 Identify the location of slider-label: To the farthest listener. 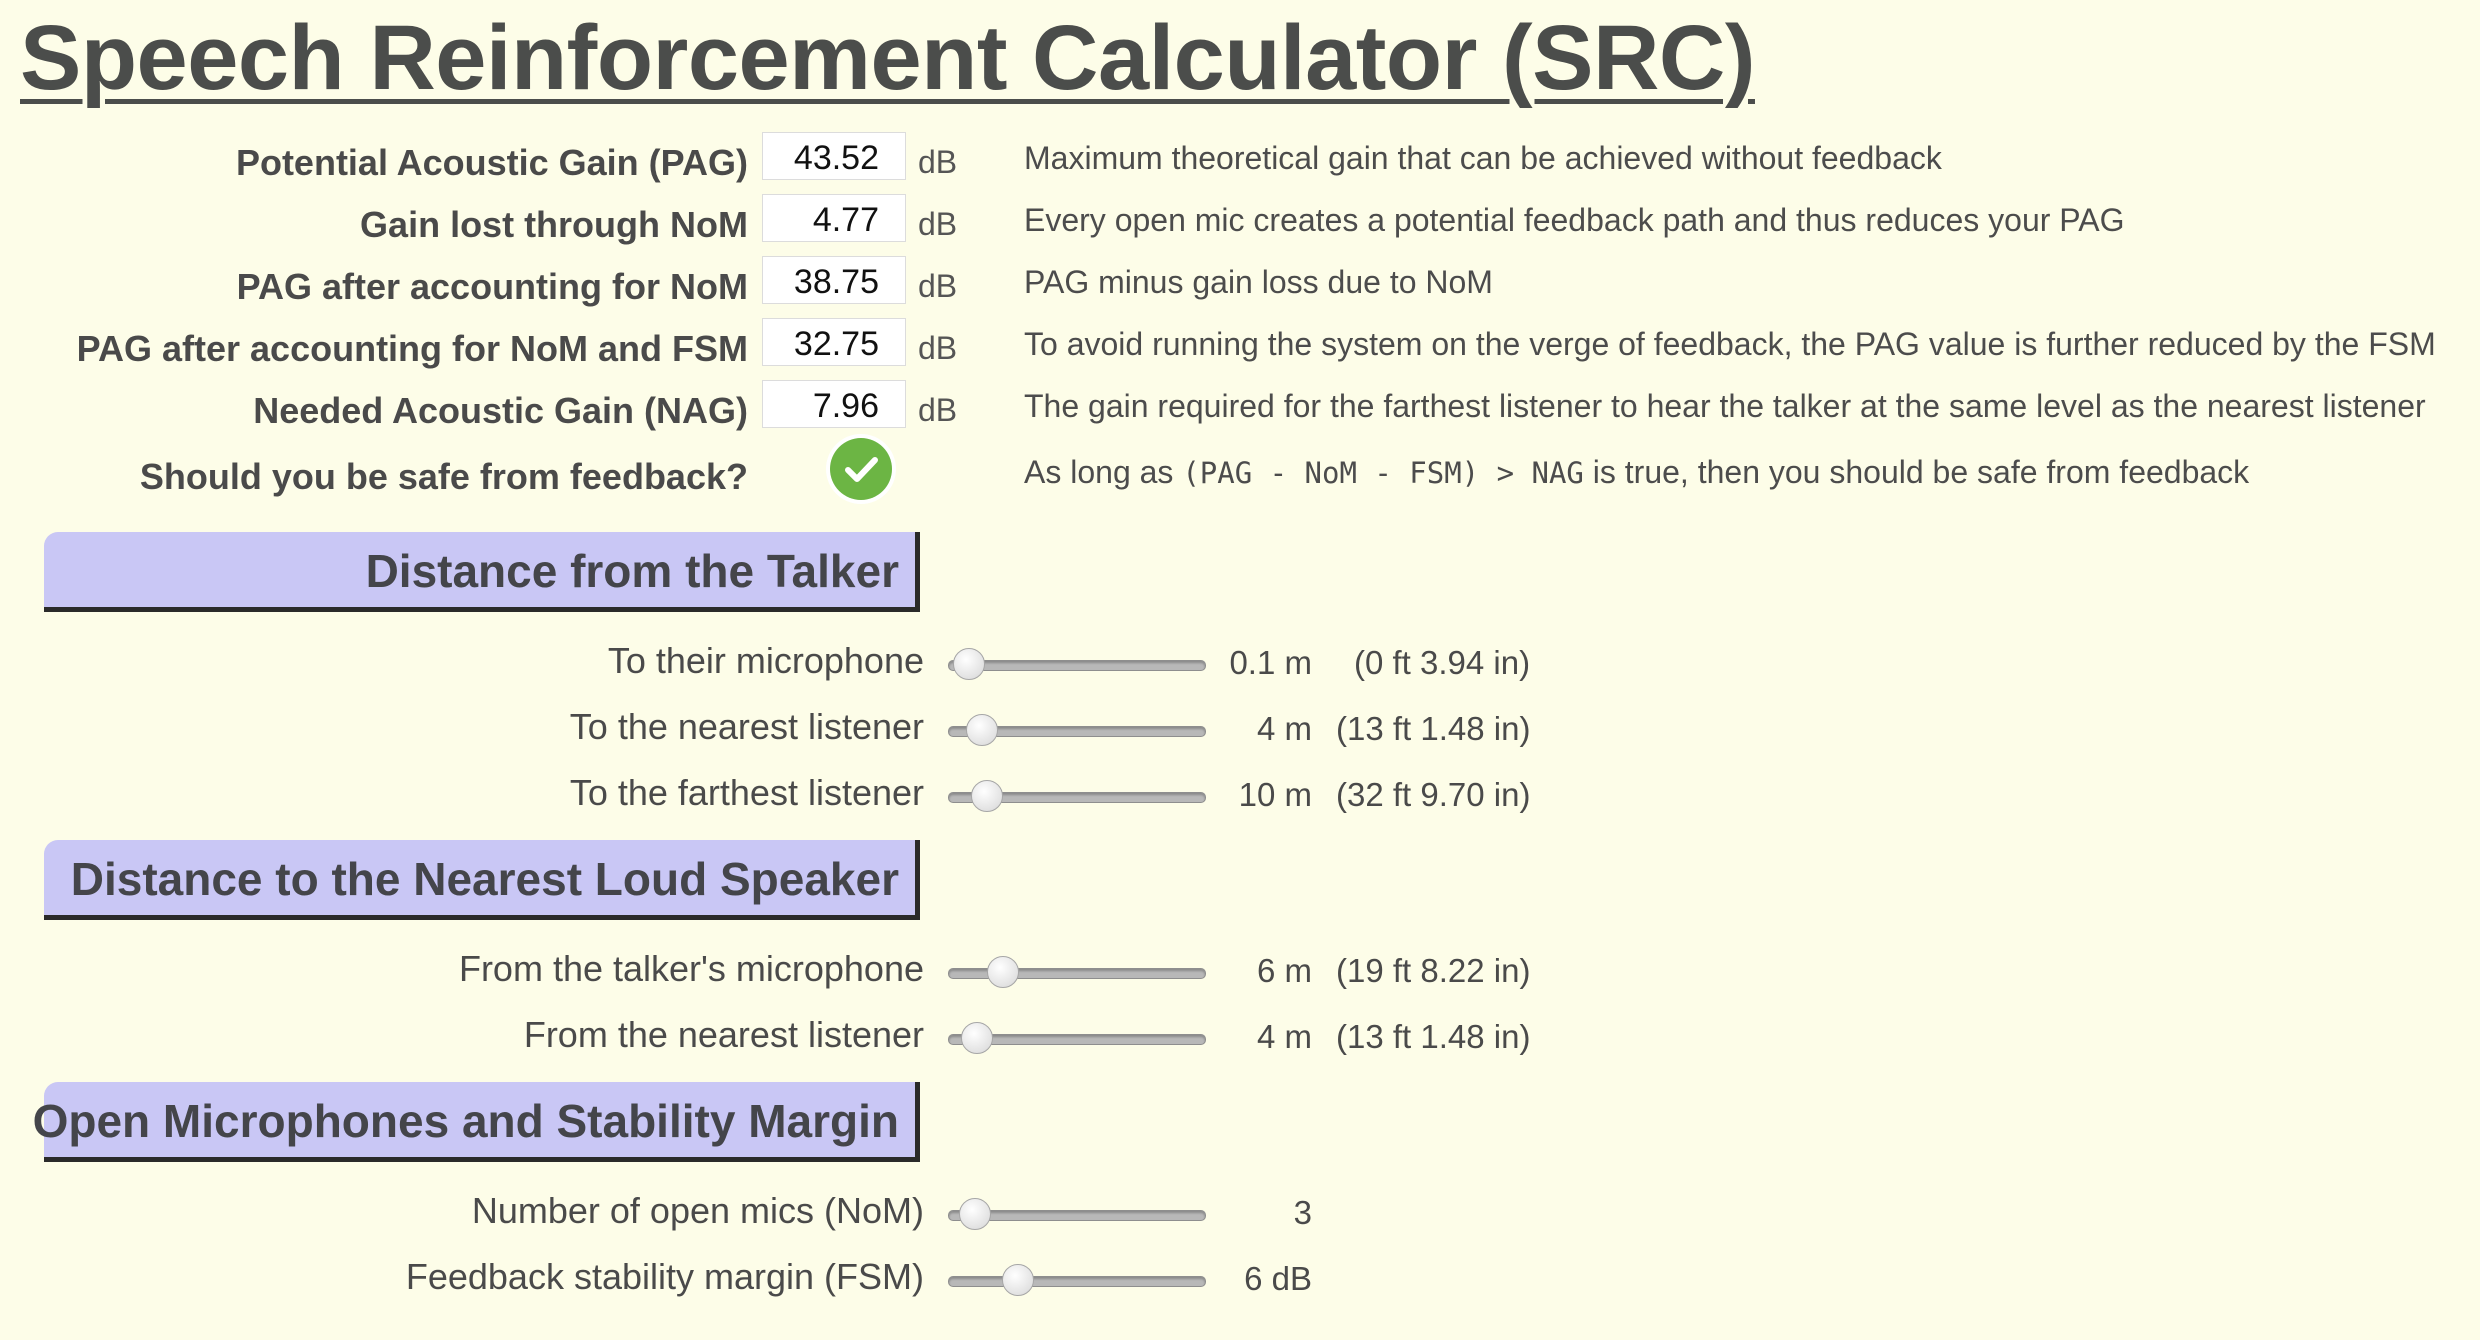
(746, 792).